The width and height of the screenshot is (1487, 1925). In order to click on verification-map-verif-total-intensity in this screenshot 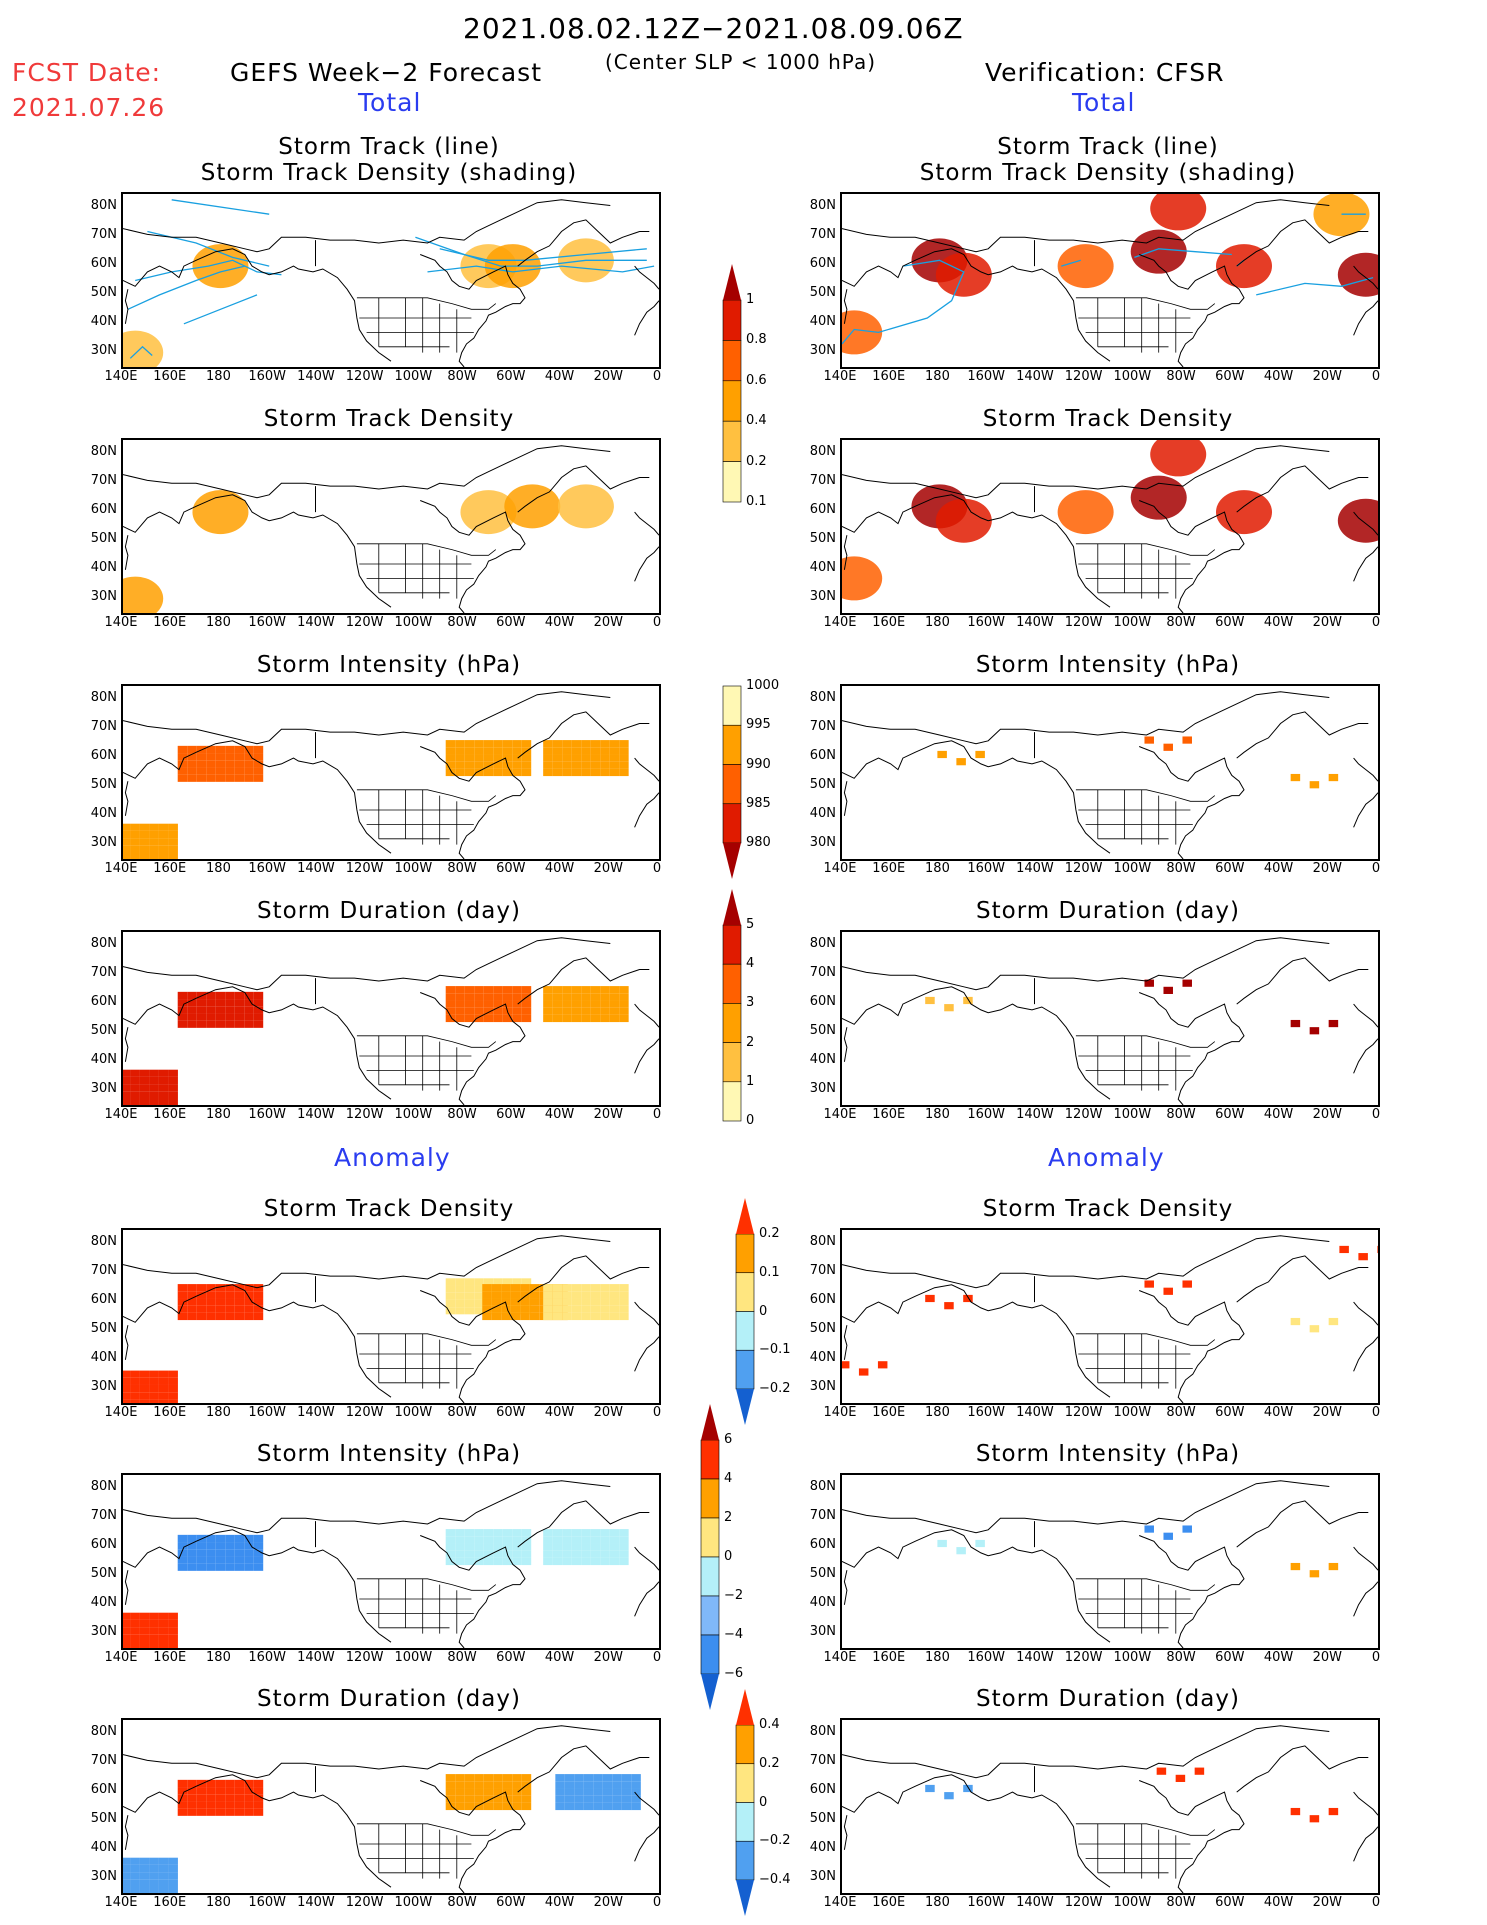, I will do `click(1110, 772)`.